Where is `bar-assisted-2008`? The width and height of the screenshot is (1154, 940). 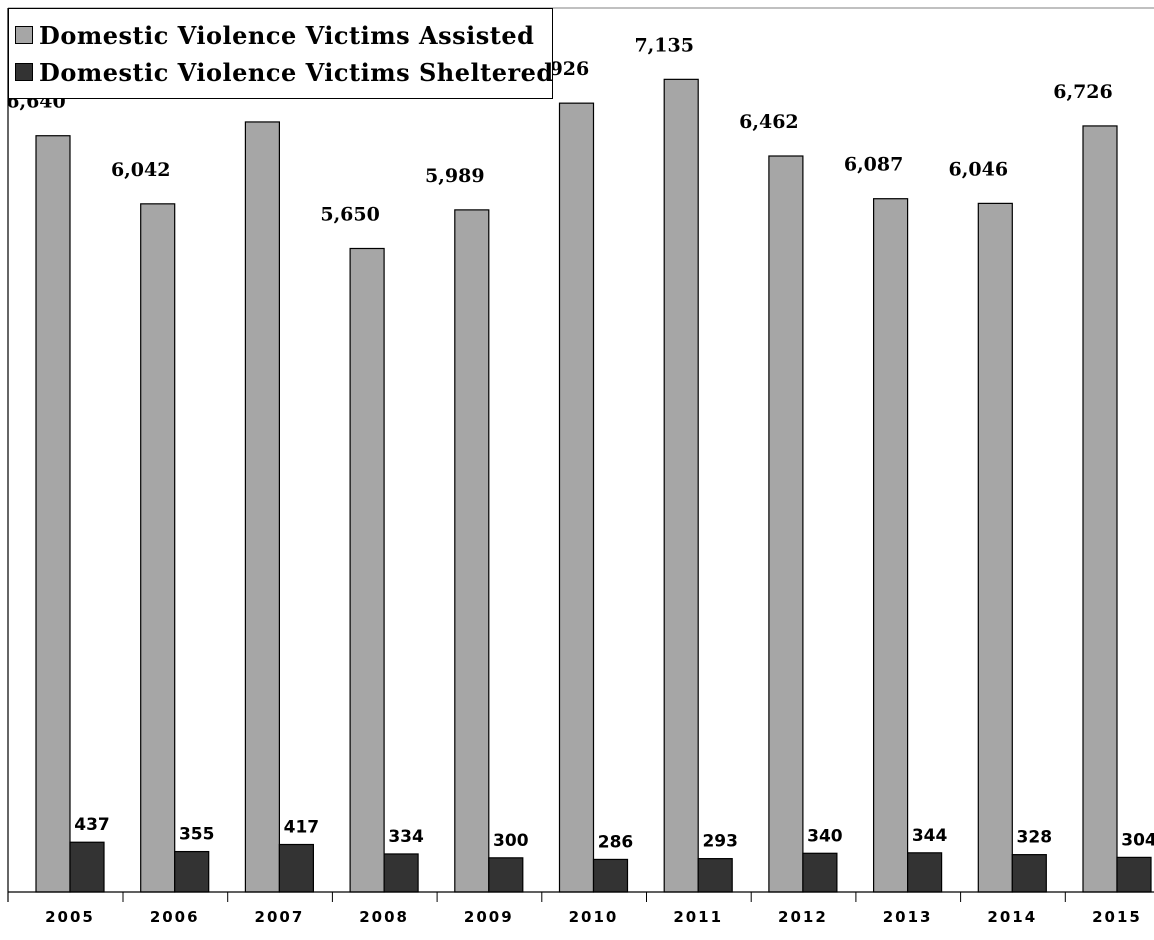 bar-assisted-2008 is located at coordinates (367, 570).